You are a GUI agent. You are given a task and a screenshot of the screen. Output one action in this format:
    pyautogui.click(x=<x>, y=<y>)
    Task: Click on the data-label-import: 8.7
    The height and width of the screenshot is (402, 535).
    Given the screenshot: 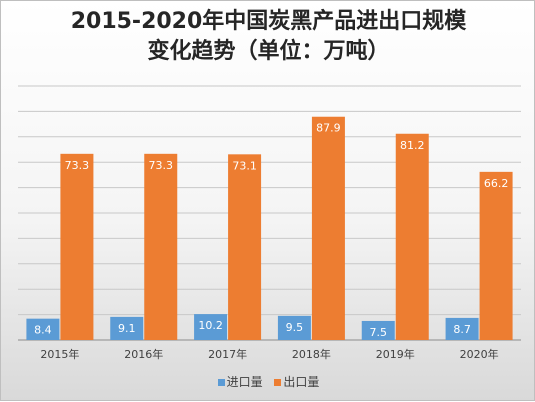 What is the action you would take?
    pyautogui.click(x=462, y=329)
    